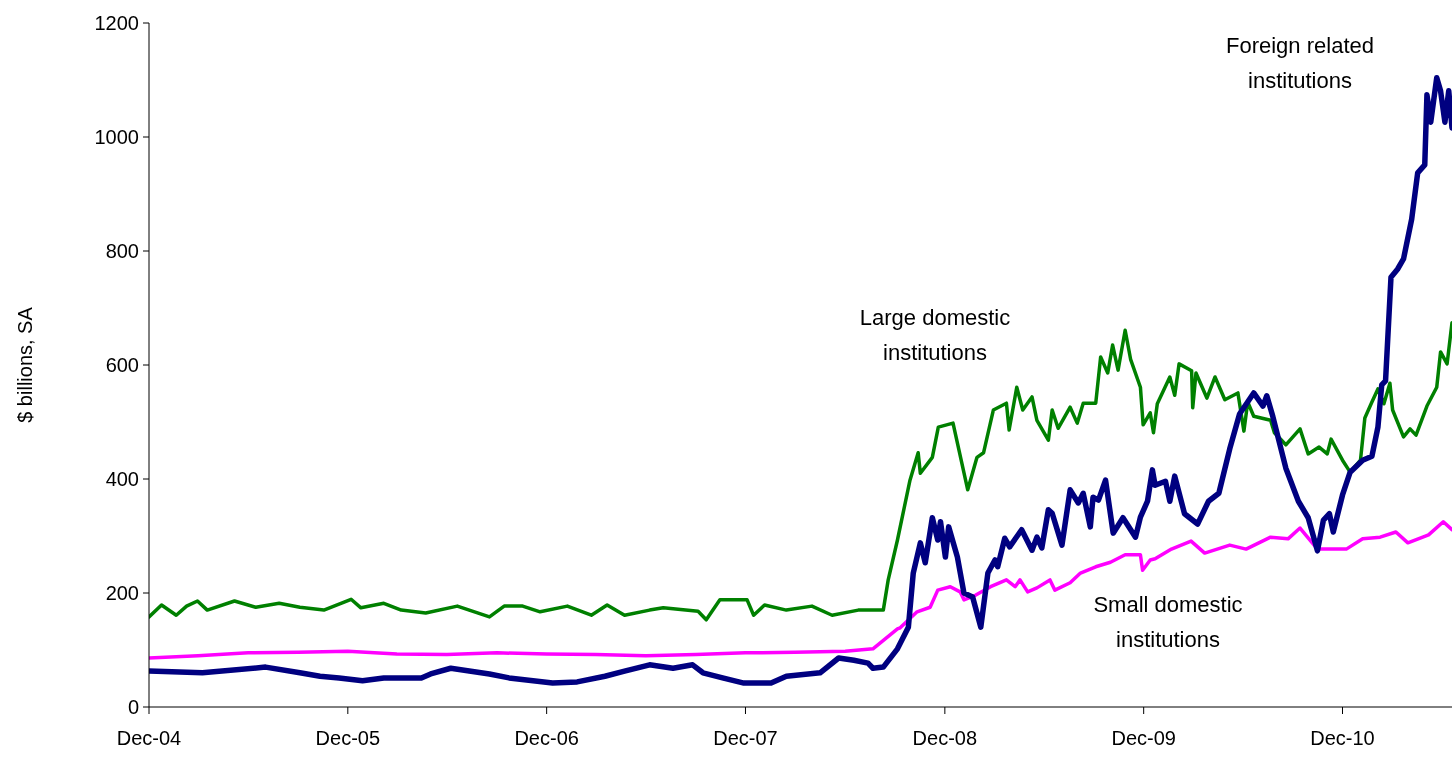  Describe the element at coordinates (122, 593) in the screenshot. I see `y-tick-label: 200` at that location.